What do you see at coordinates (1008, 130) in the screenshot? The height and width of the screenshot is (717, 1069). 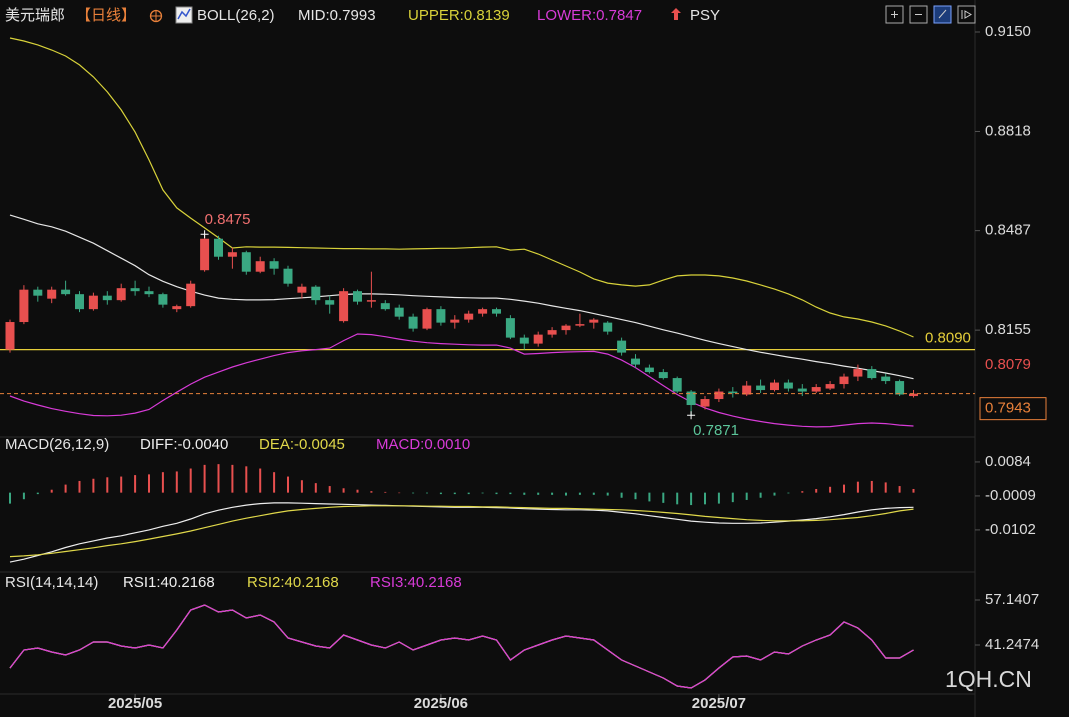 I see `y-tick-label: 0.8818` at bounding box center [1008, 130].